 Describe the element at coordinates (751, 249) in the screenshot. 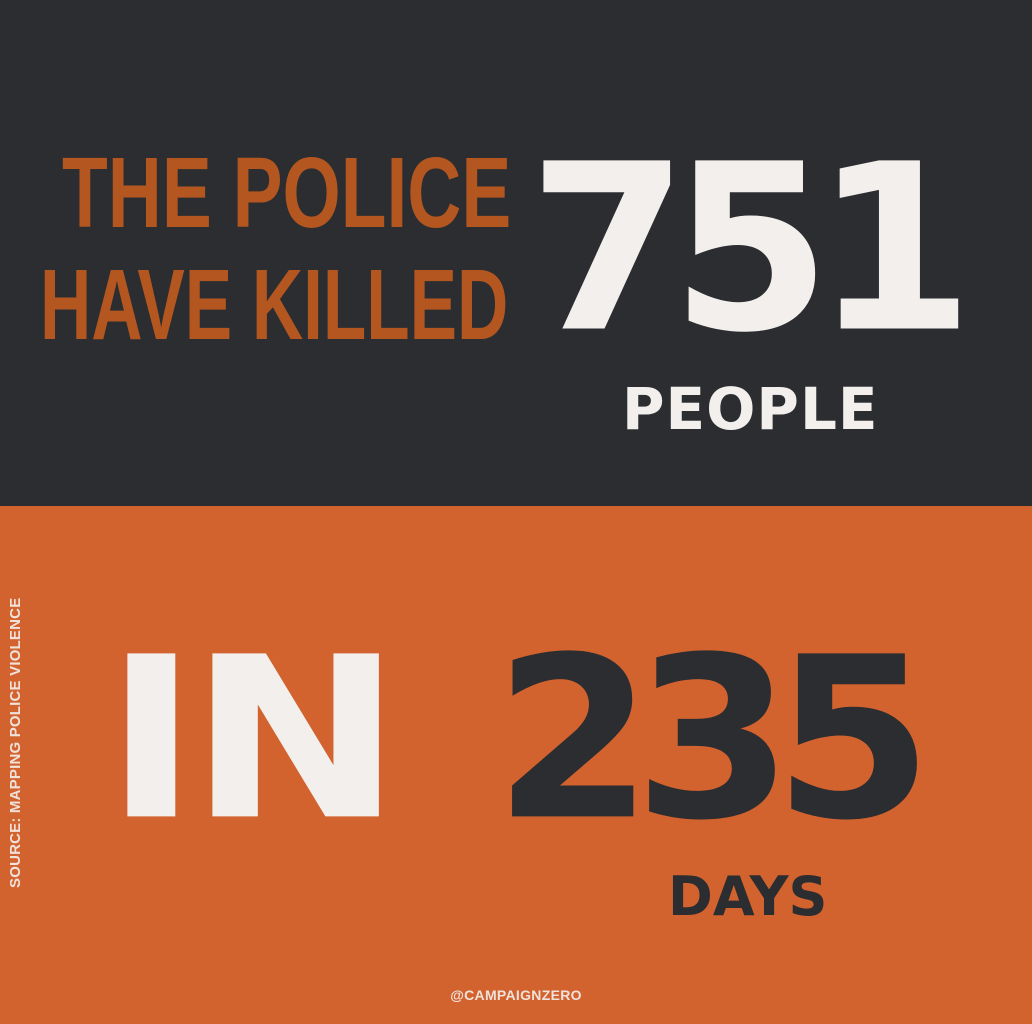

I see `killed-count: 751` at that location.